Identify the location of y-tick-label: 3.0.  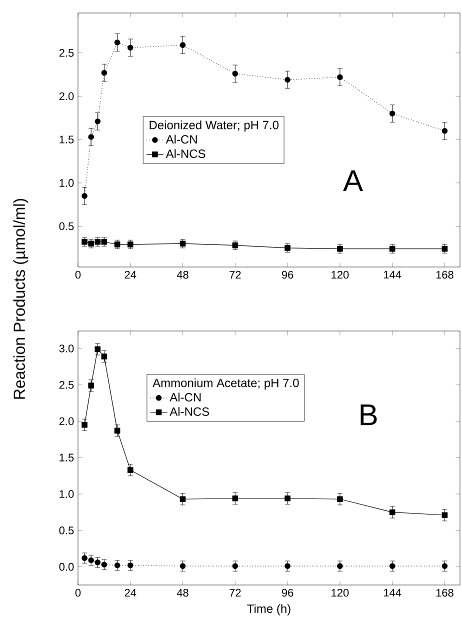
(66, 348).